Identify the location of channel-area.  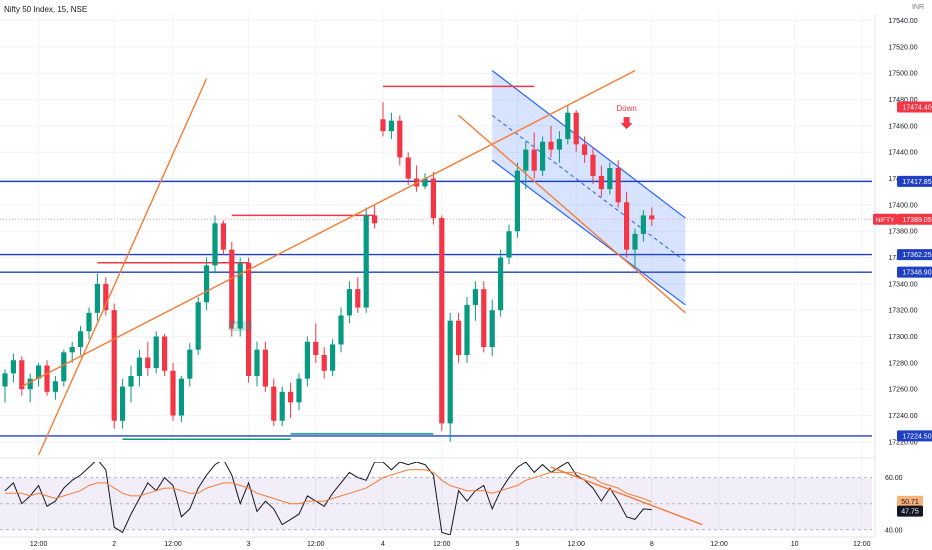
(588, 188).